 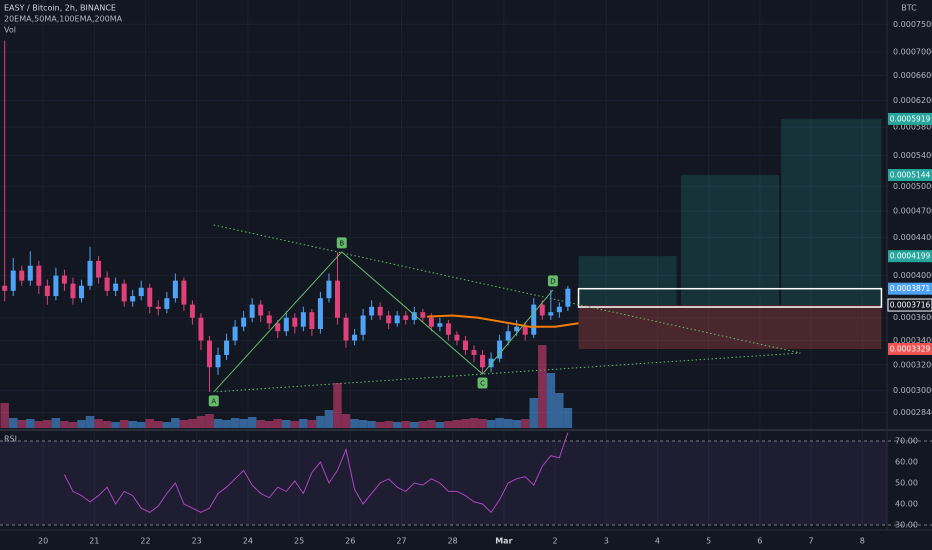 I want to click on x-tick-label: 4, so click(x=657, y=541).